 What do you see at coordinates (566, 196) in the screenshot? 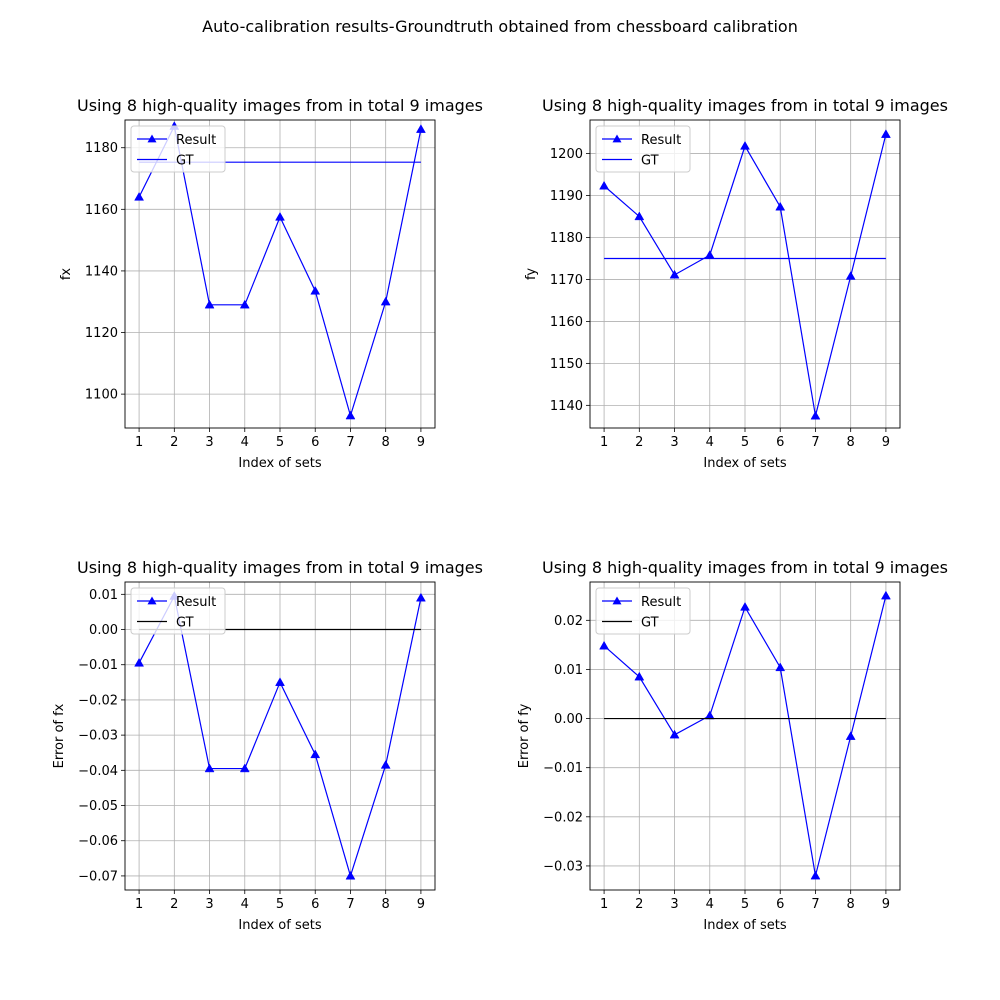
I see `y-tick-label: 1190` at bounding box center [566, 196].